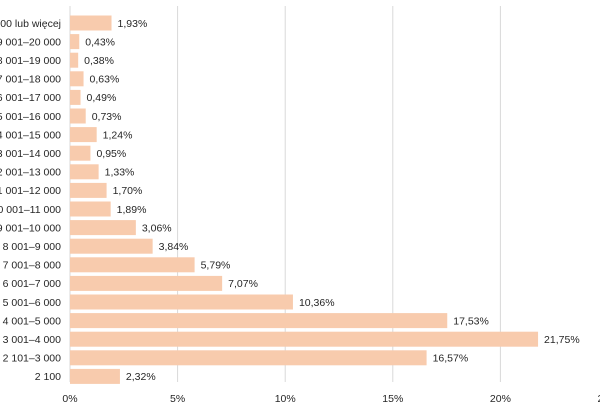  I want to click on data-label: 10,36%, so click(317, 303).